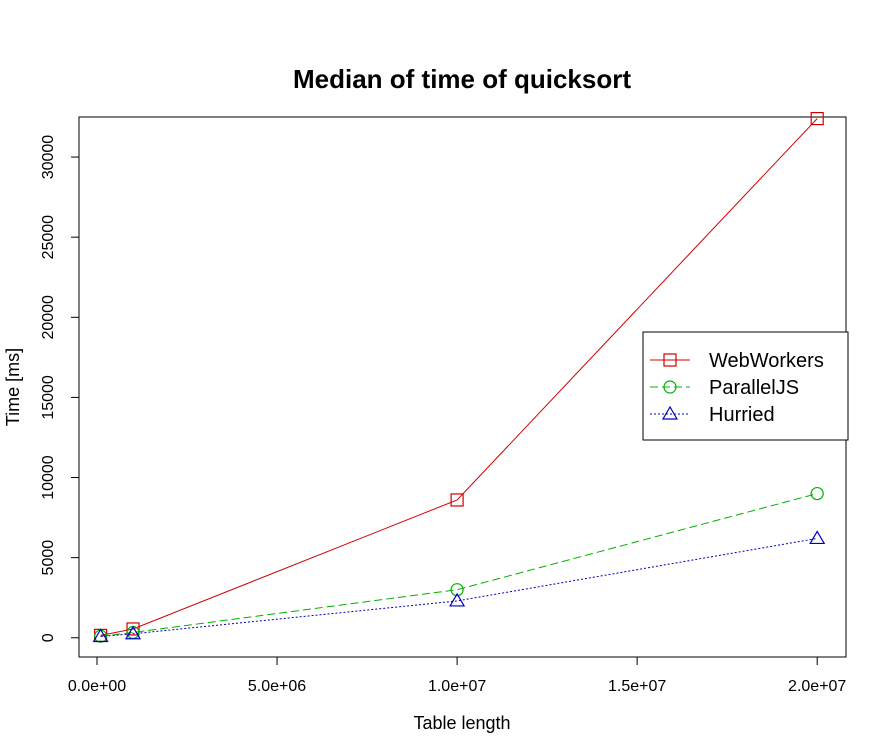  Describe the element at coordinates (13, 387) in the screenshot. I see `y-axis-label: Time [ms]` at that location.